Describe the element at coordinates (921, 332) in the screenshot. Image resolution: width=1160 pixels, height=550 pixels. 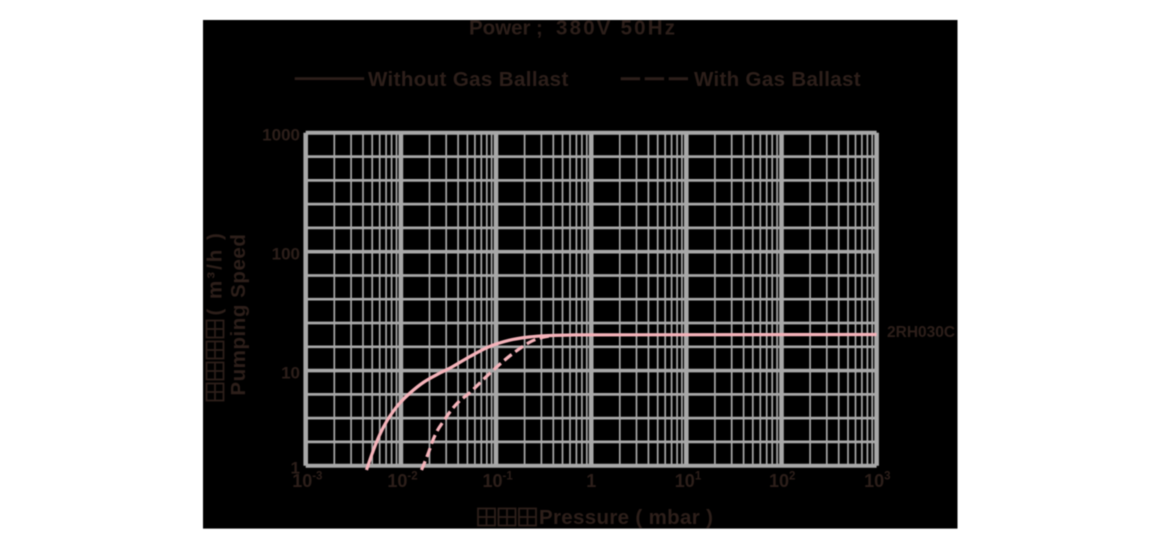
I see `svg-text: 2RH030C` at that location.